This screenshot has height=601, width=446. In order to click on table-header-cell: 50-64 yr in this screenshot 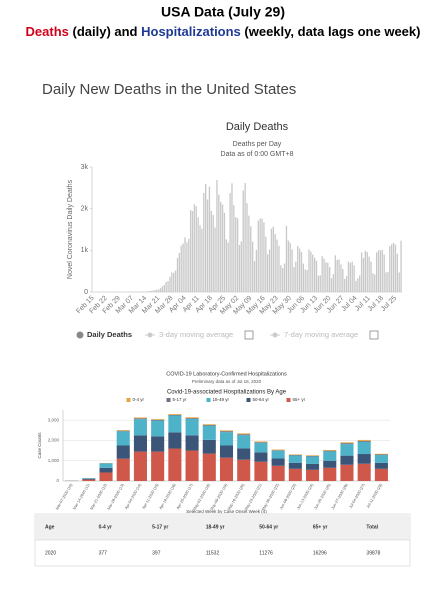, I will do `click(268, 527)`.